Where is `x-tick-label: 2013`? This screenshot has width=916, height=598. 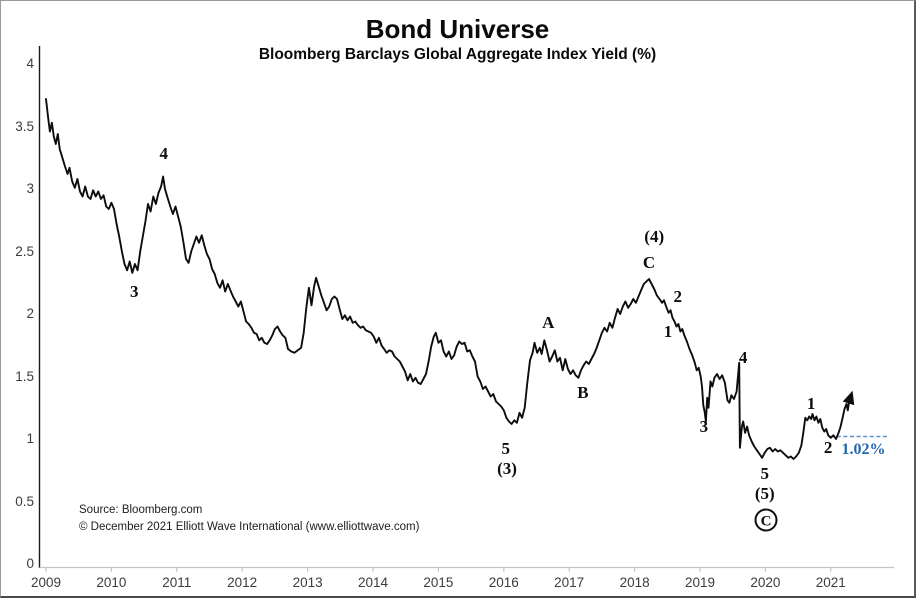
x-tick-label: 2013 is located at coordinates (307, 582).